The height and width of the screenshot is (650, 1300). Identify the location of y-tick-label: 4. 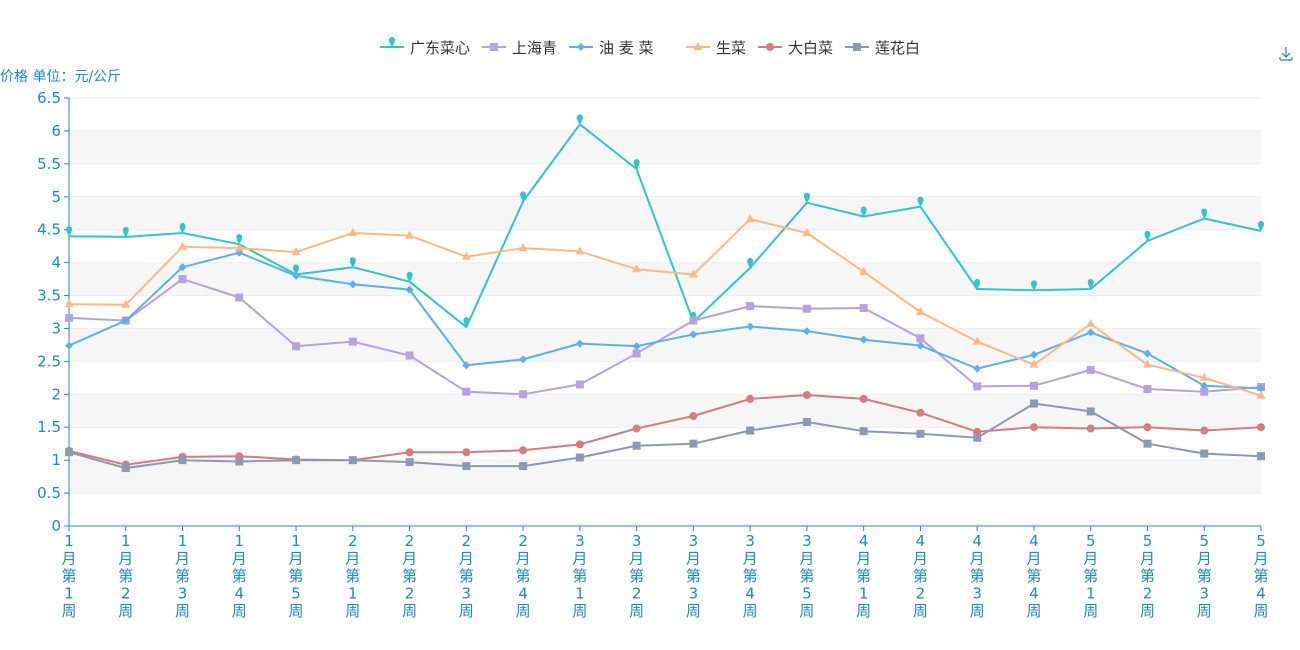
(56, 263).